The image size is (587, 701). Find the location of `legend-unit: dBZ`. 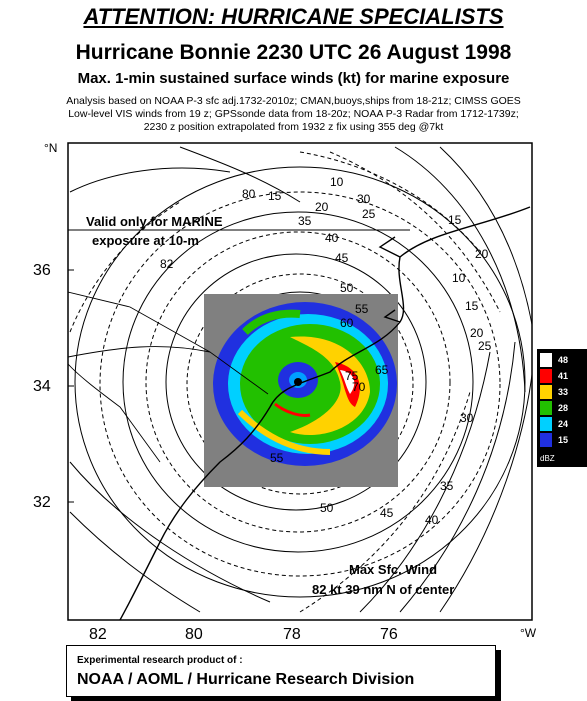

legend-unit: dBZ is located at coordinates (547, 458).